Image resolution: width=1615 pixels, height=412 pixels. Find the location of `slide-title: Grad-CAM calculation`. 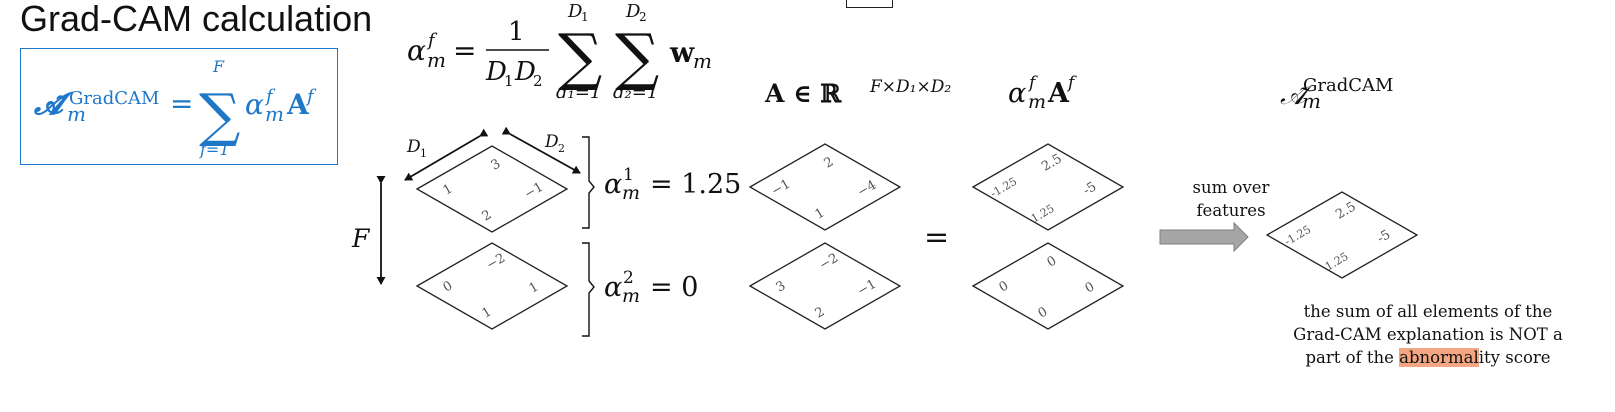

slide-title: Grad-CAM calculation is located at coordinates (196, 19).